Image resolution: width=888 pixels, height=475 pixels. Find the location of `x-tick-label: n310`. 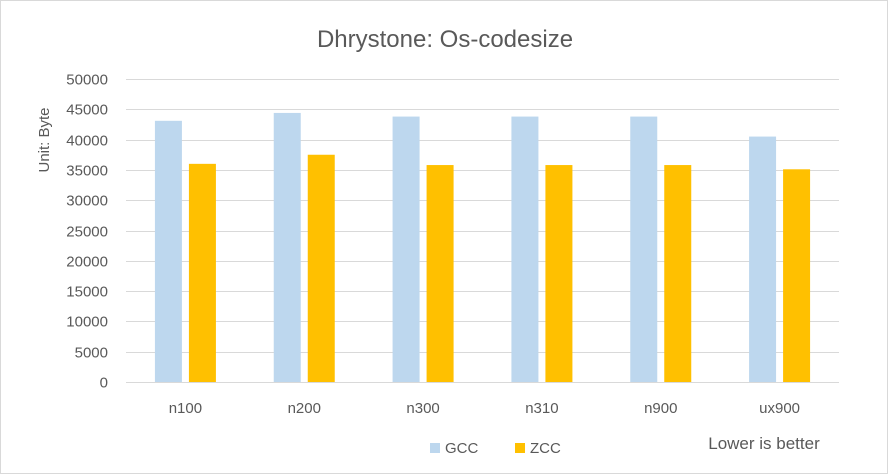

x-tick-label: n310 is located at coordinates (541, 408).